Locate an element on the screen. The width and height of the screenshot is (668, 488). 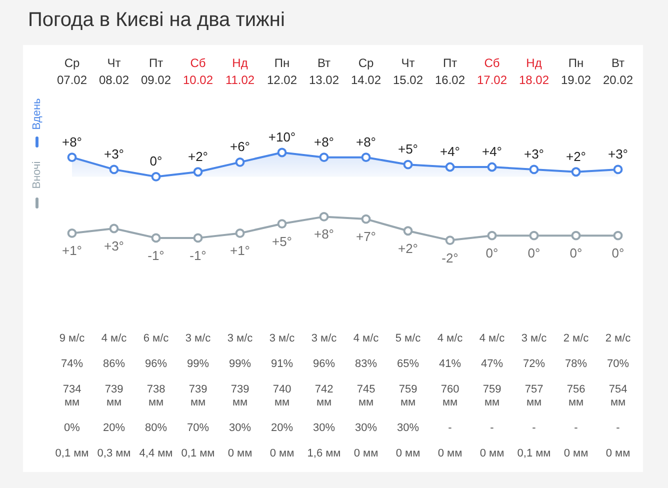
x-tick-label: Чт 15.02 is located at coordinates (408, 71).